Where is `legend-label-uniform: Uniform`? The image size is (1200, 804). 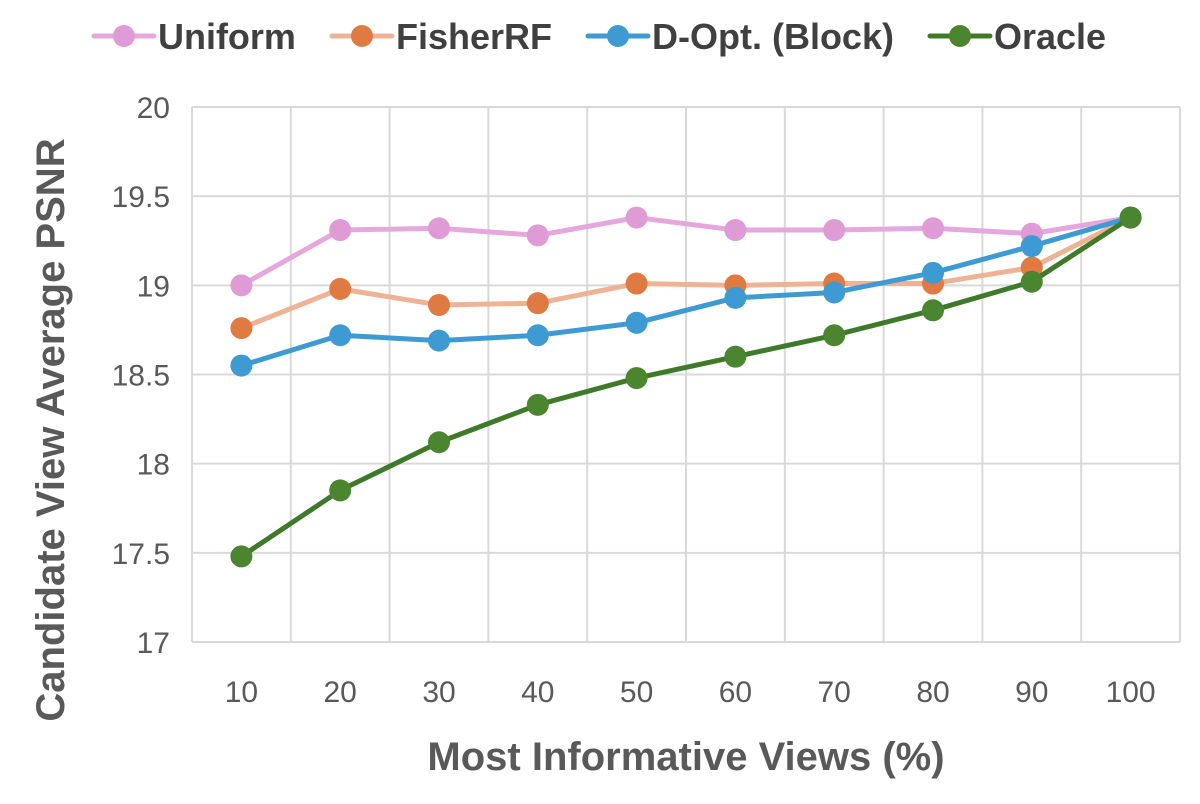
legend-label-uniform: Uniform is located at coordinates (227, 36).